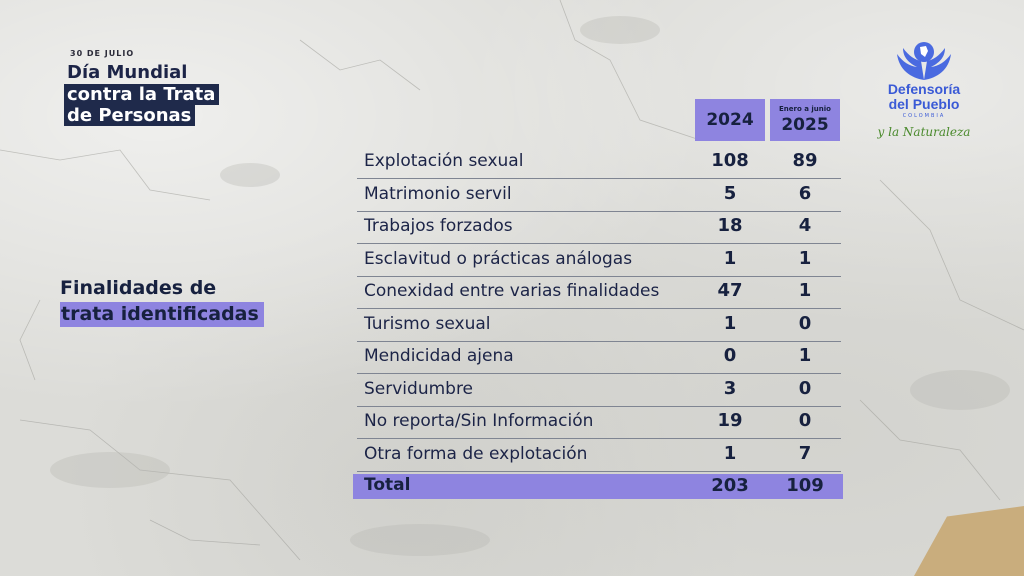  What do you see at coordinates (599, 162) in the screenshot?
I see `table-row: Explotación sexual 108 89` at bounding box center [599, 162].